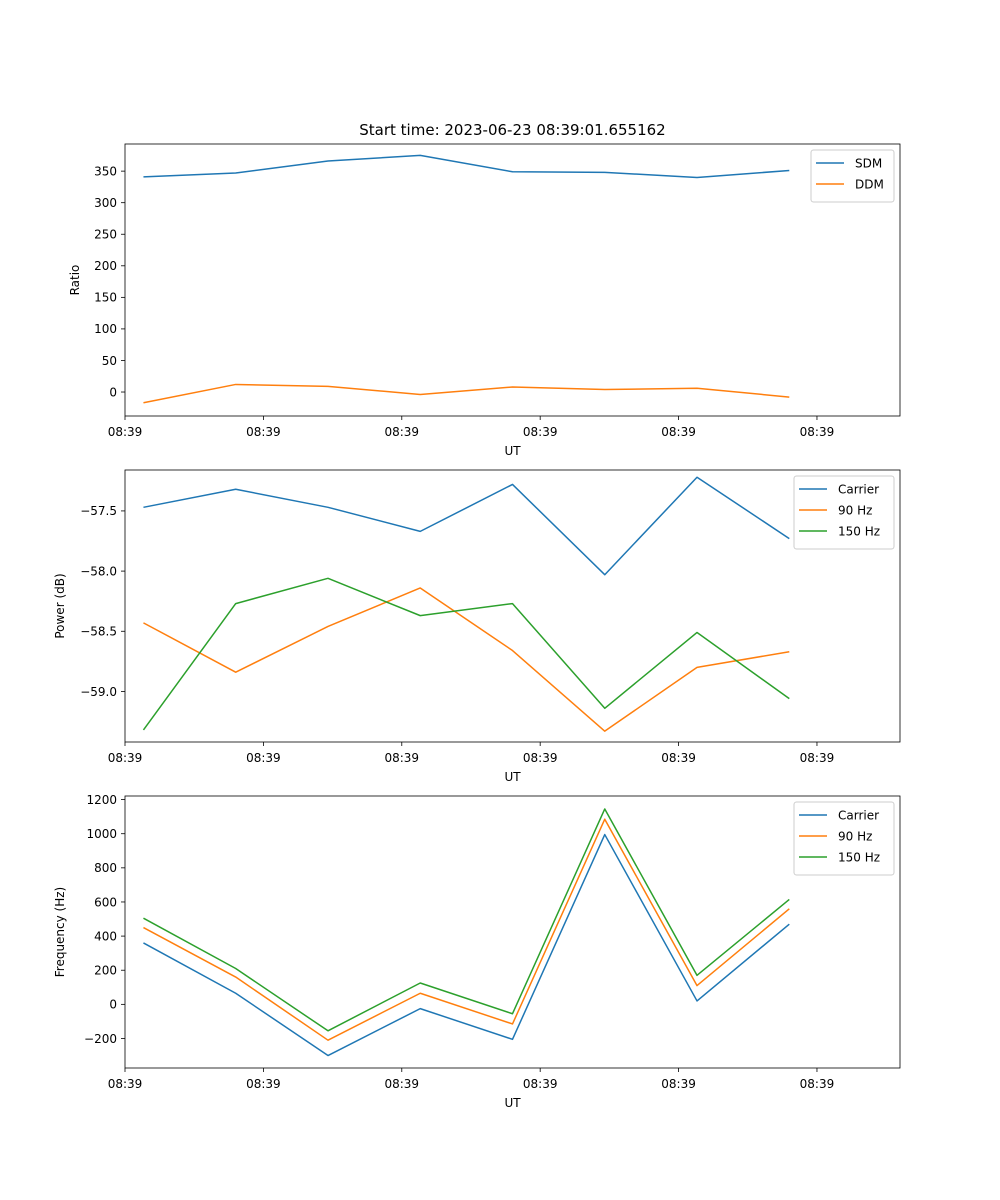  Describe the element at coordinates (868, 163) in the screenshot. I see `ratio-legend-label: SDM` at that location.